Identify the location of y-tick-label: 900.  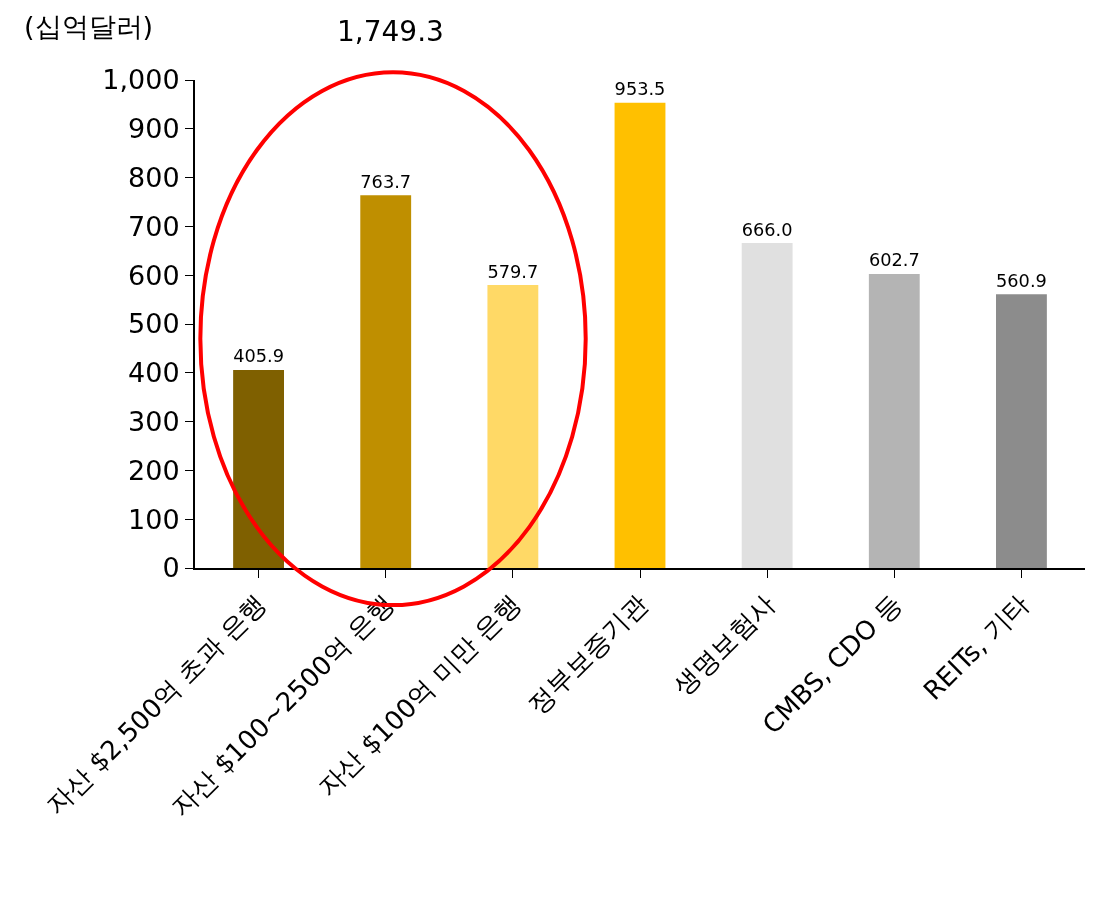
(154, 129).